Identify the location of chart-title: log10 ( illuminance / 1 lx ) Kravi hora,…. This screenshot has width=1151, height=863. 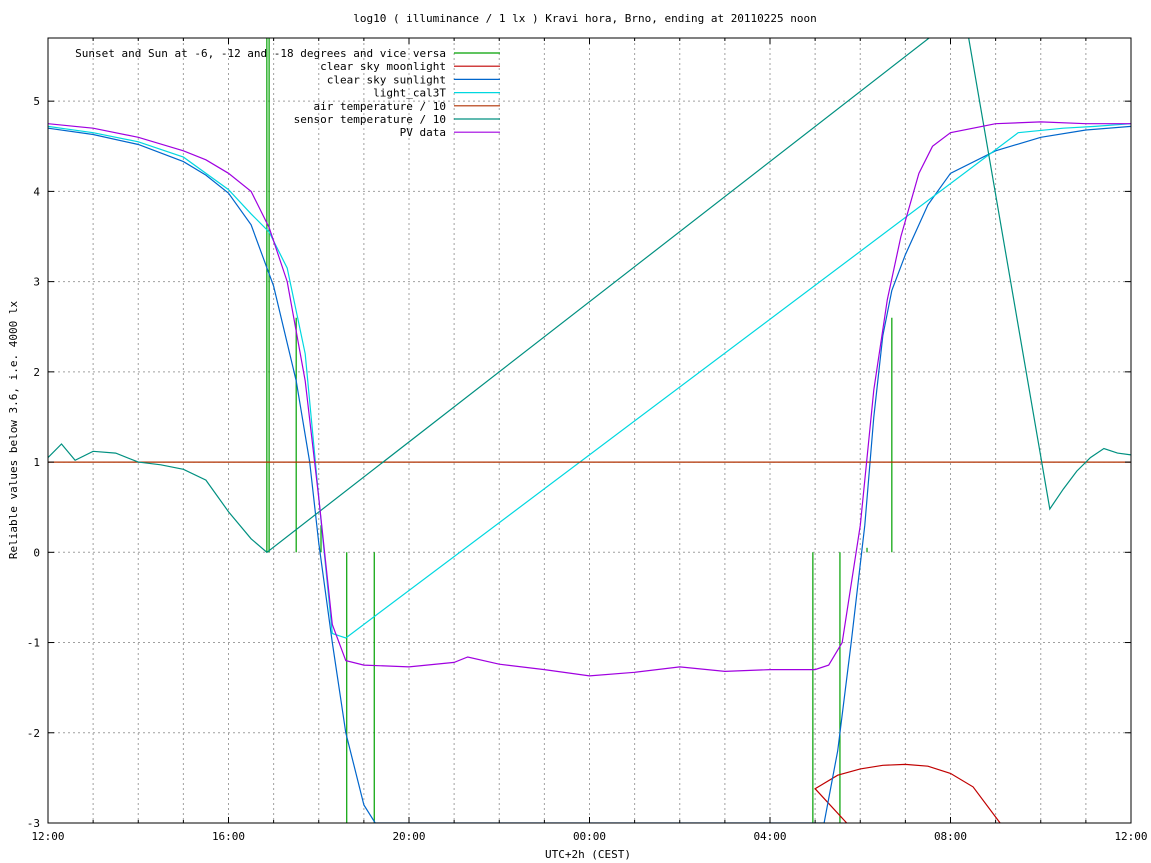
(585, 18).